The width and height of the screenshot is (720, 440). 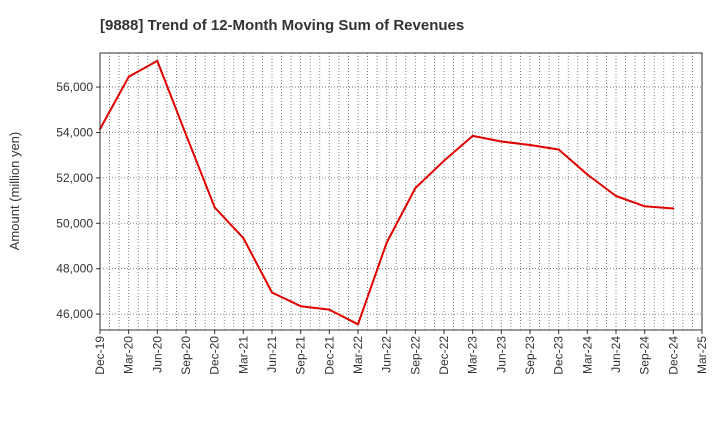 I want to click on y-tick-label: 52,000, so click(x=74, y=178).